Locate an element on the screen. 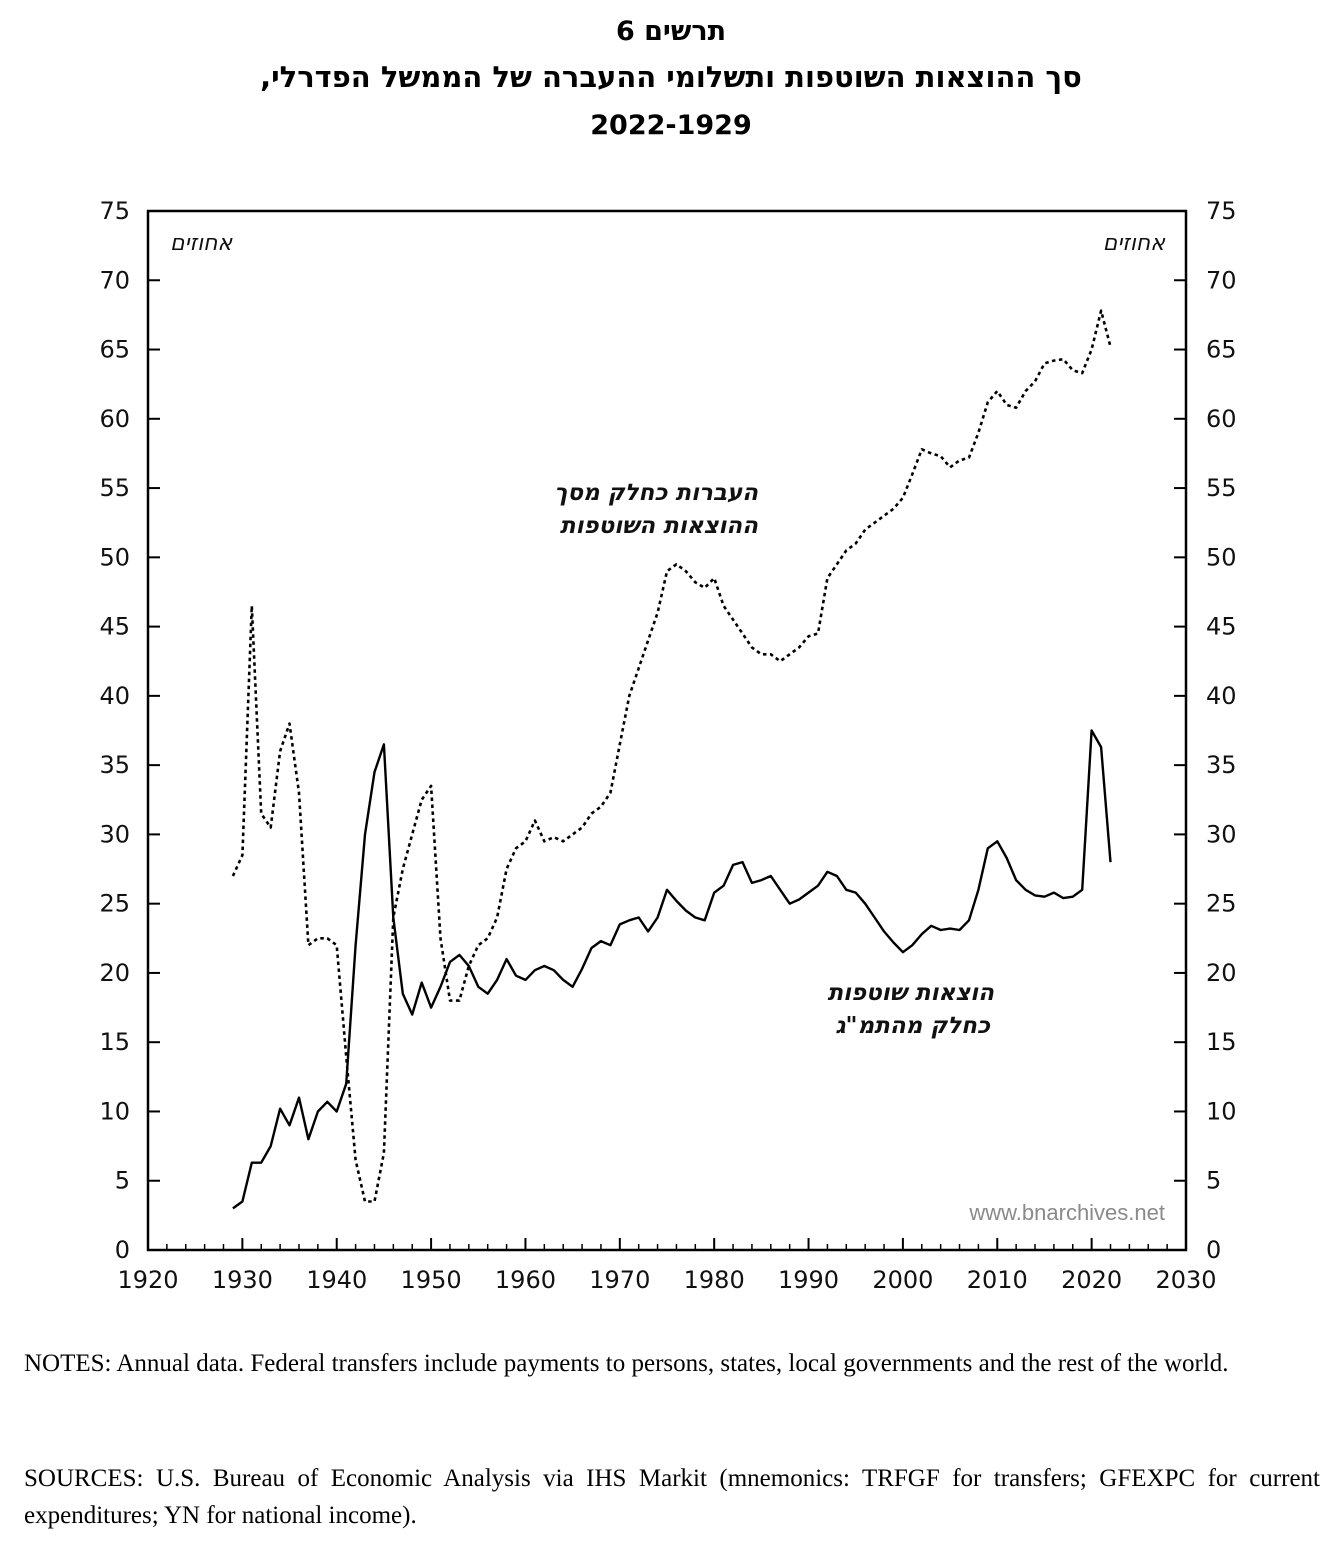  x-tick-label: 1990 is located at coordinates (808, 1280).